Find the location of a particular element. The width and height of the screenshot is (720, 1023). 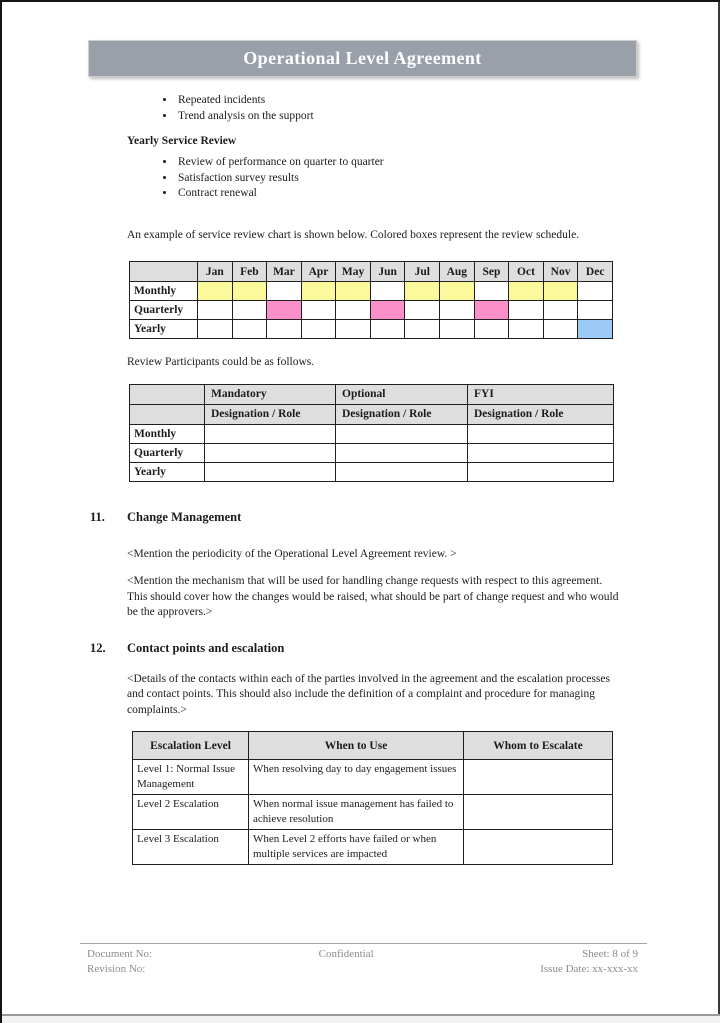

escalation-header-escalation-level: Escalation Level is located at coordinates (190, 745).